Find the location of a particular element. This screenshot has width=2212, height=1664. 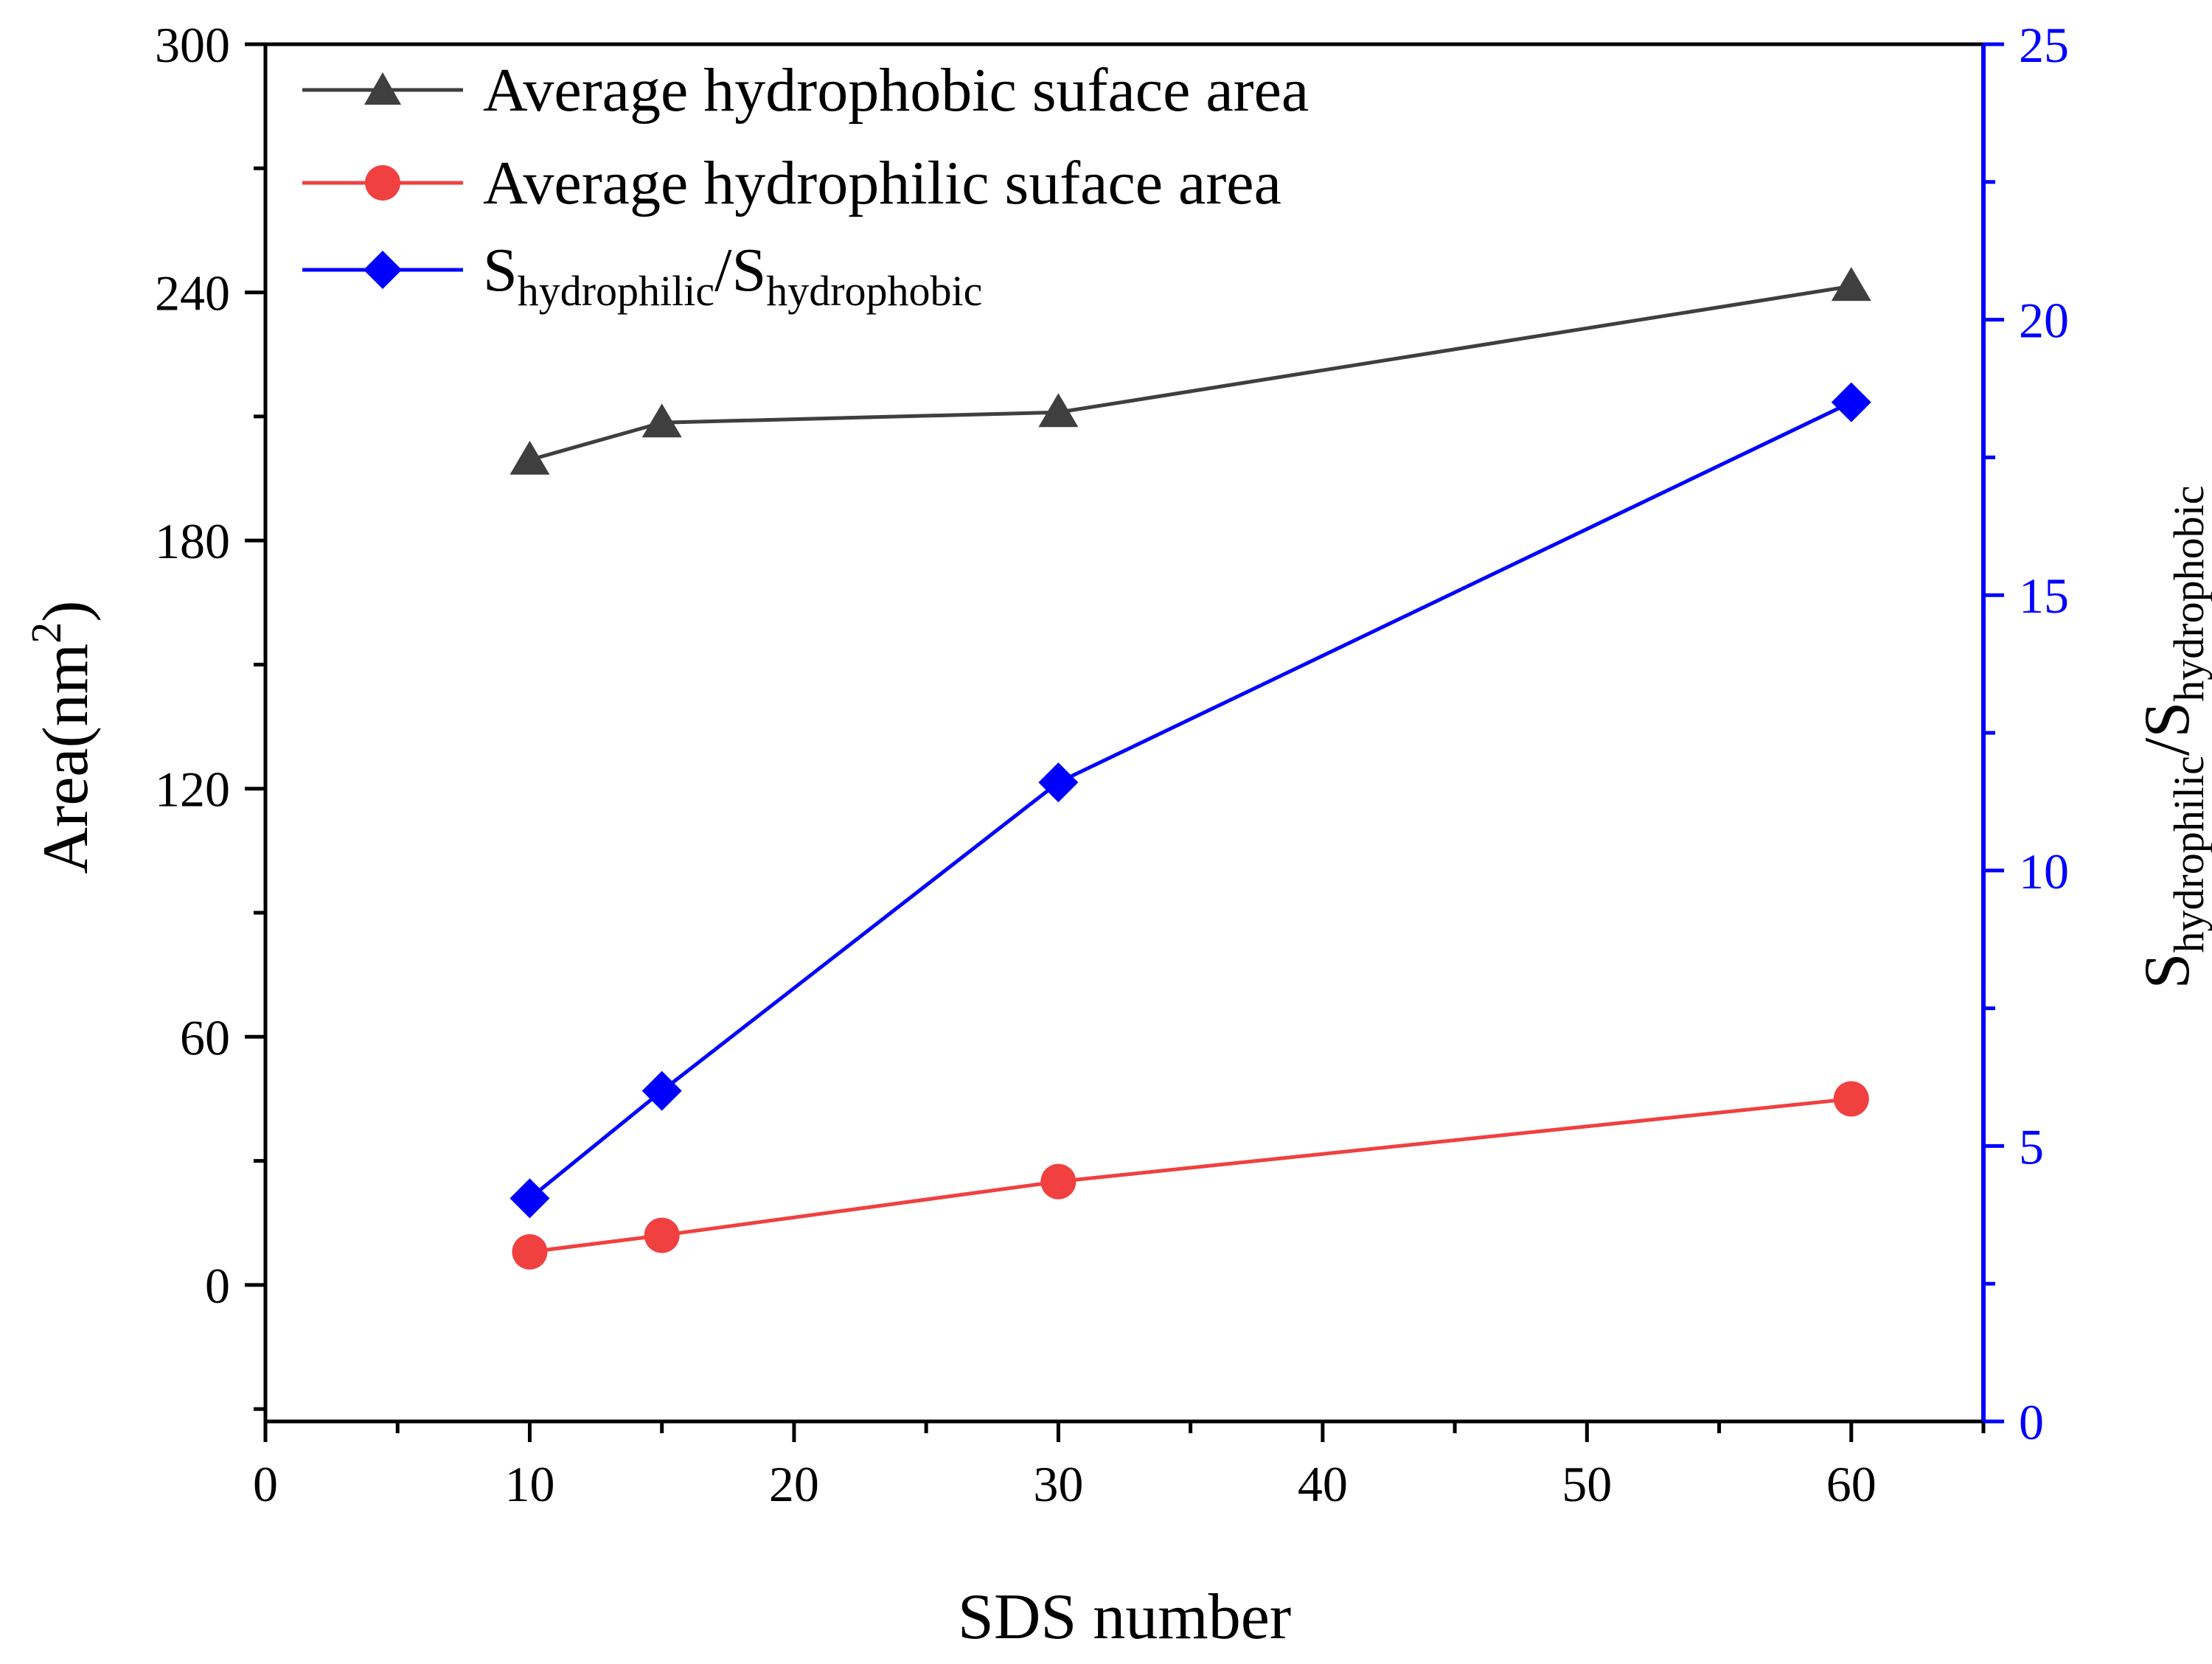

right-axis-title-sub2: hydrophobic is located at coordinates (2188, 594).